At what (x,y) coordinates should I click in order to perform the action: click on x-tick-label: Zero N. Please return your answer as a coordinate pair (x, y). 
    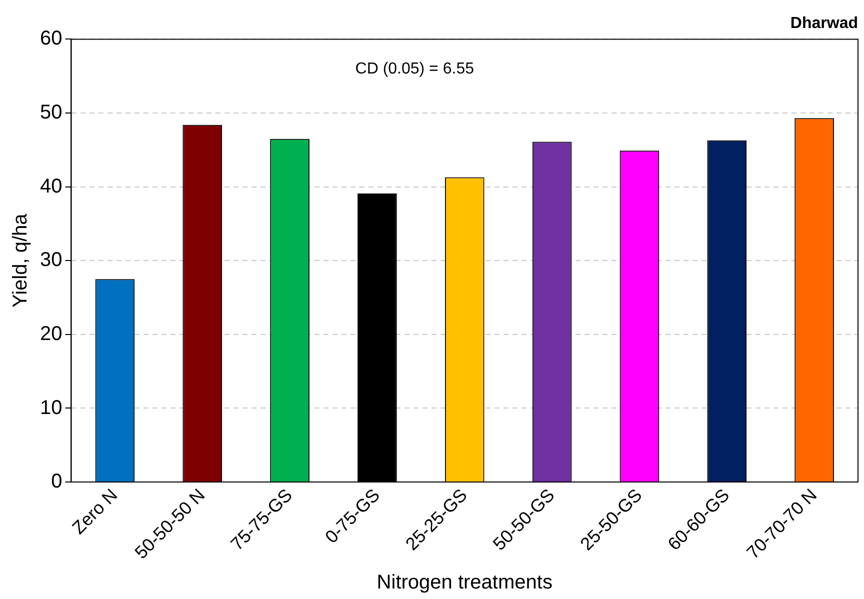
    Looking at the image, I should click on (95, 511).